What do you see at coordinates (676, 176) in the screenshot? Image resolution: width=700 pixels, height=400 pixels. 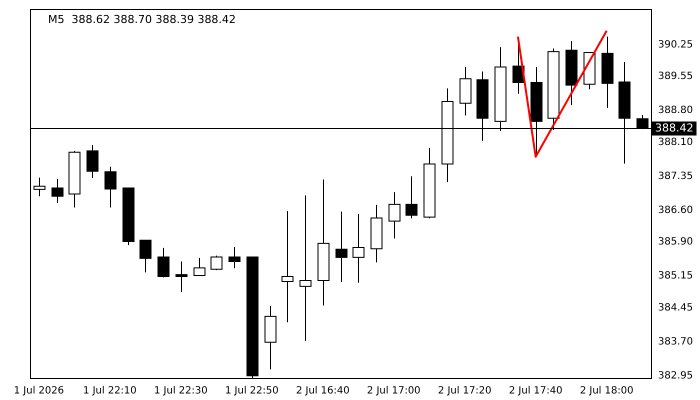 I see `y-tick-label: 387.35` at bounding box center [676, 176].